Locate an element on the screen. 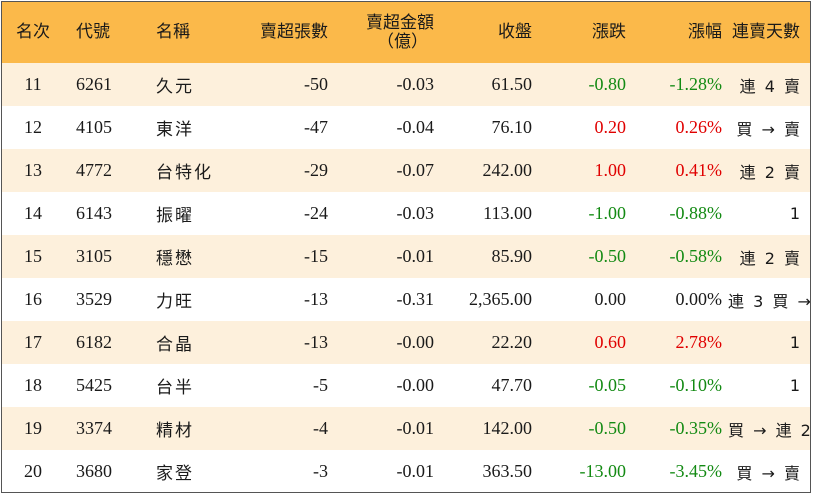 The width and height of the screenshot is (814, 496). pct-change-cell: 0.41% is located at coordinates (699, 170).